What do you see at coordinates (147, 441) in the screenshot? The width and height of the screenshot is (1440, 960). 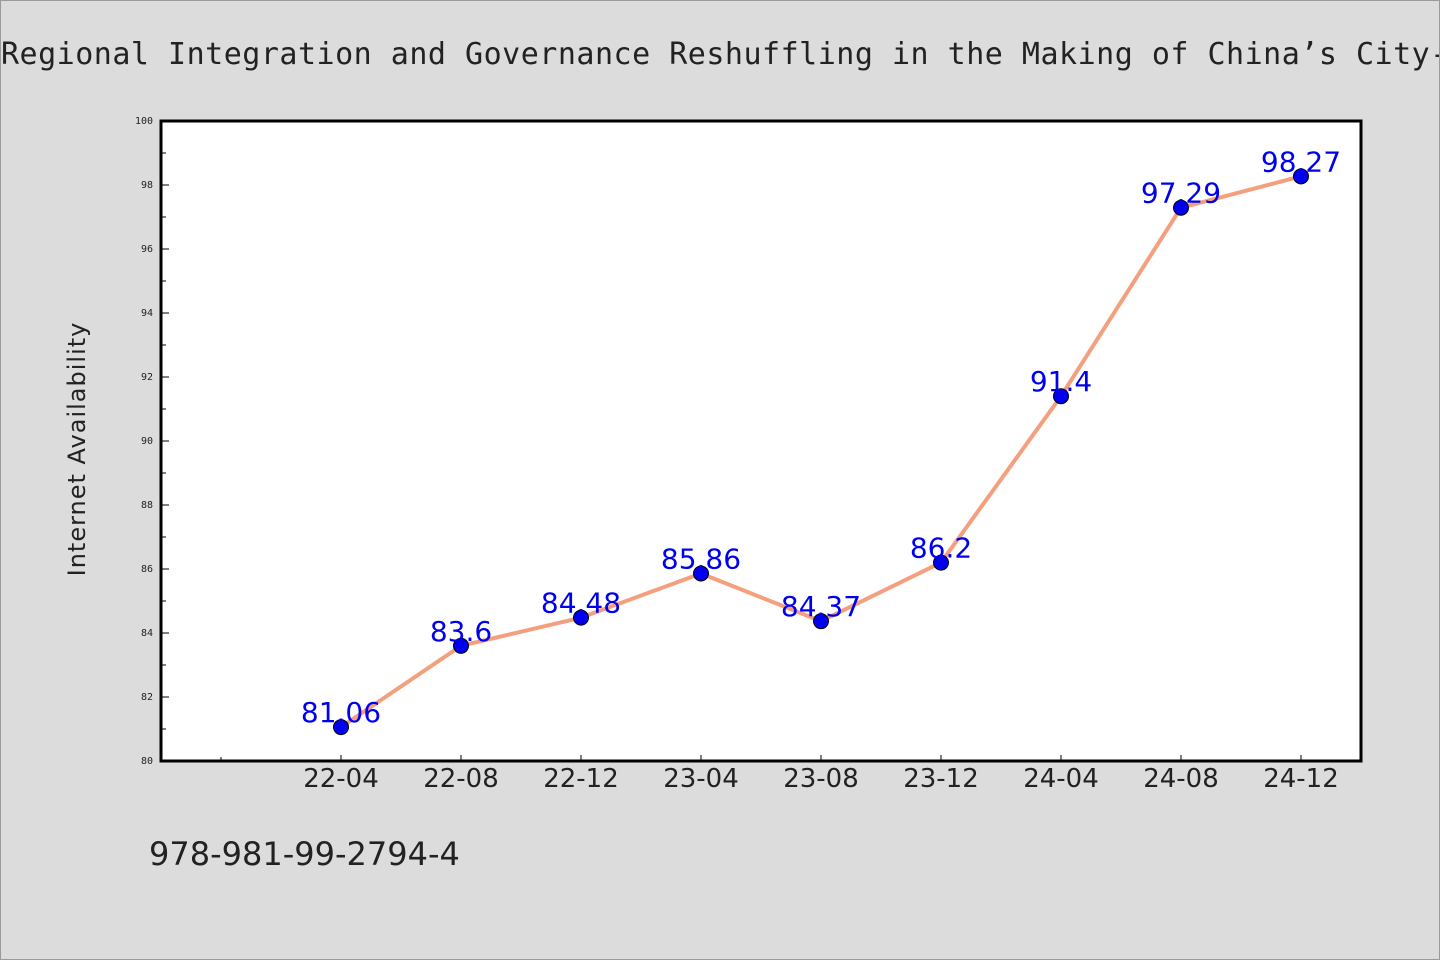 I see `y-tick-label: 90` at bounding box center [147, 441].